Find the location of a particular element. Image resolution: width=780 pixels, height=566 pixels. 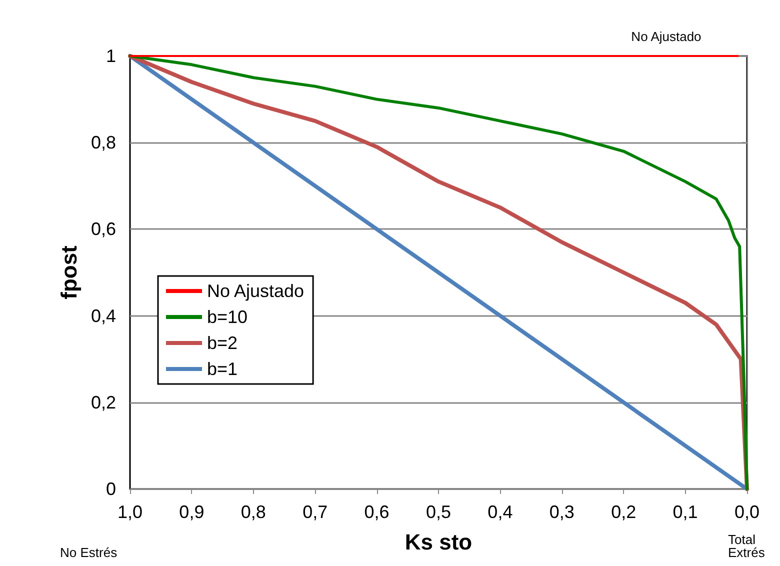

legend-label: No Ajustado is located at coordinates (255, 291).